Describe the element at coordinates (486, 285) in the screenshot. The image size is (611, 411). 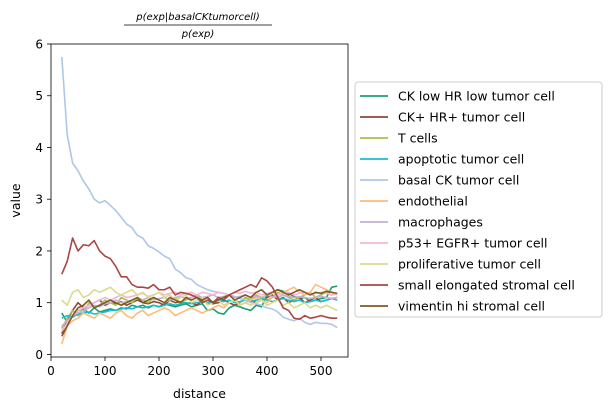
I see `legend-label: small elongated stromal cell` at that location.